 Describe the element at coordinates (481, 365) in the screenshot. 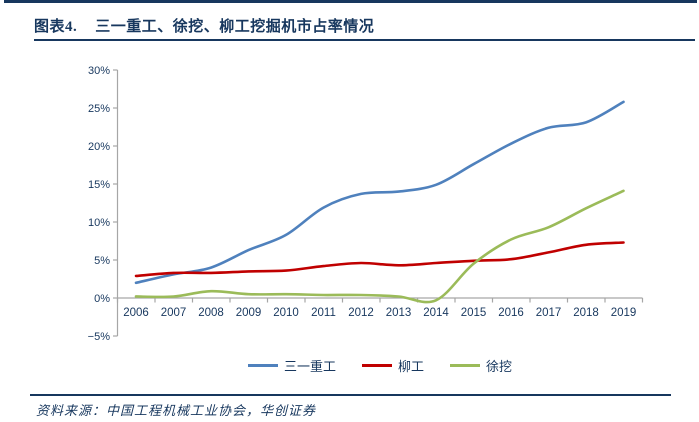

I see `legend-item-xugong: 徐挖` at that location.